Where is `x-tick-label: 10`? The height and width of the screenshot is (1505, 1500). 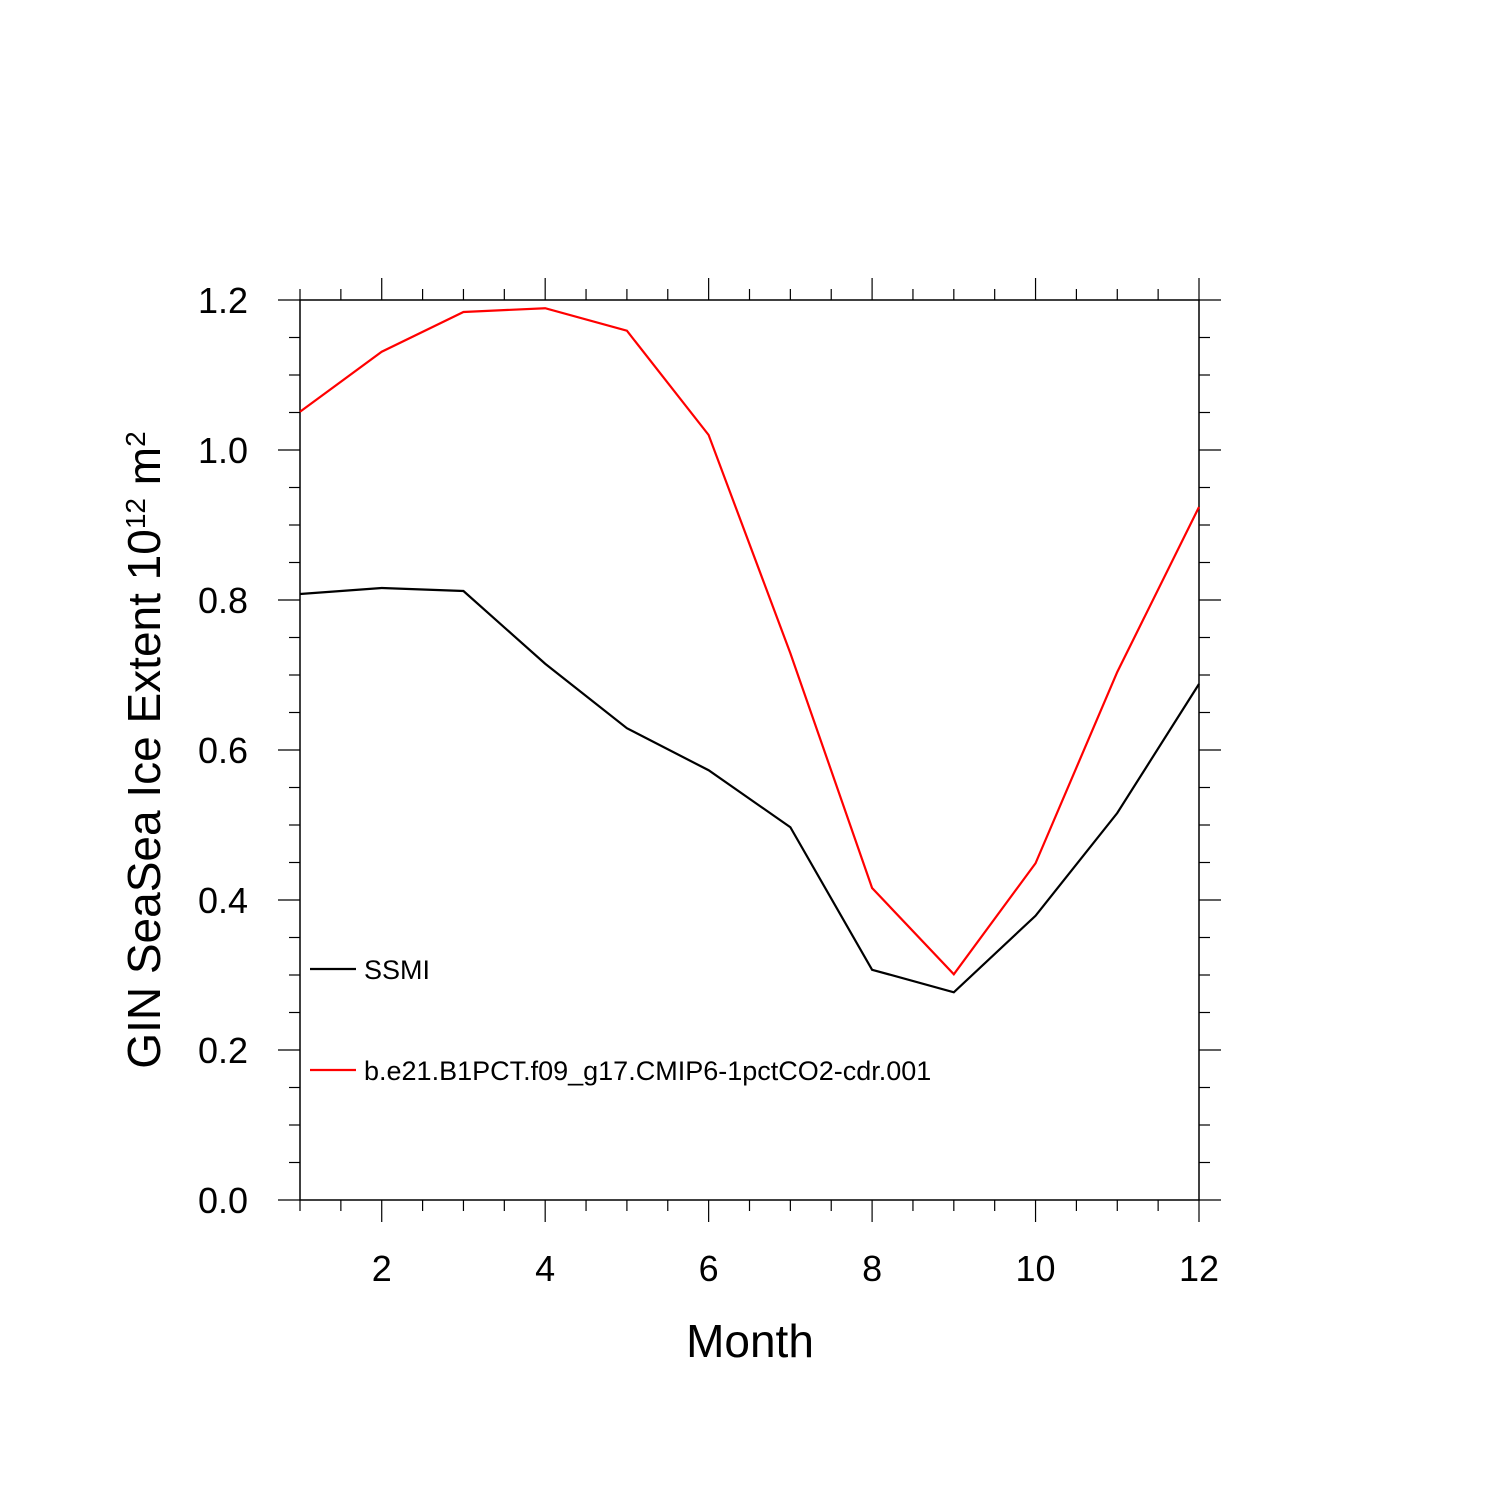 x-tick-label: 10 is located at coordinates (1036, 1268).